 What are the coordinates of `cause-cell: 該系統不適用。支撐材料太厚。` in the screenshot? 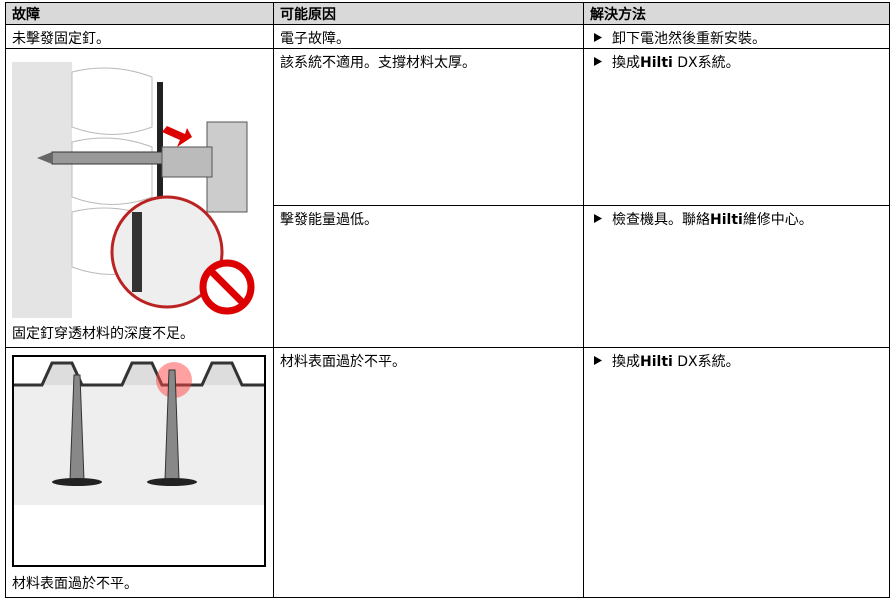 It's located at (428, 127).